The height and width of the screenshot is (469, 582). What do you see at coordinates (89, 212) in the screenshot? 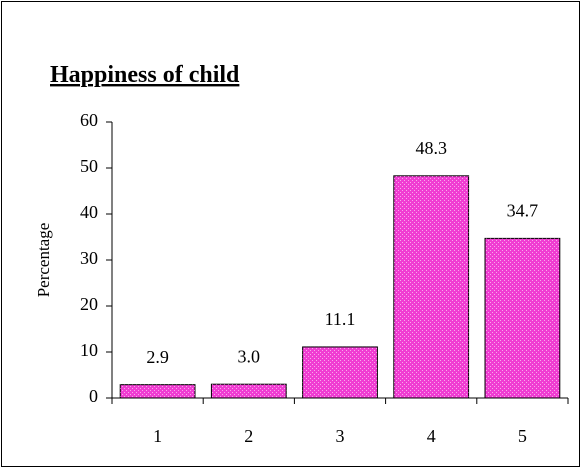
I see `y-tick-label: 40` at bounding box center [89, 212].